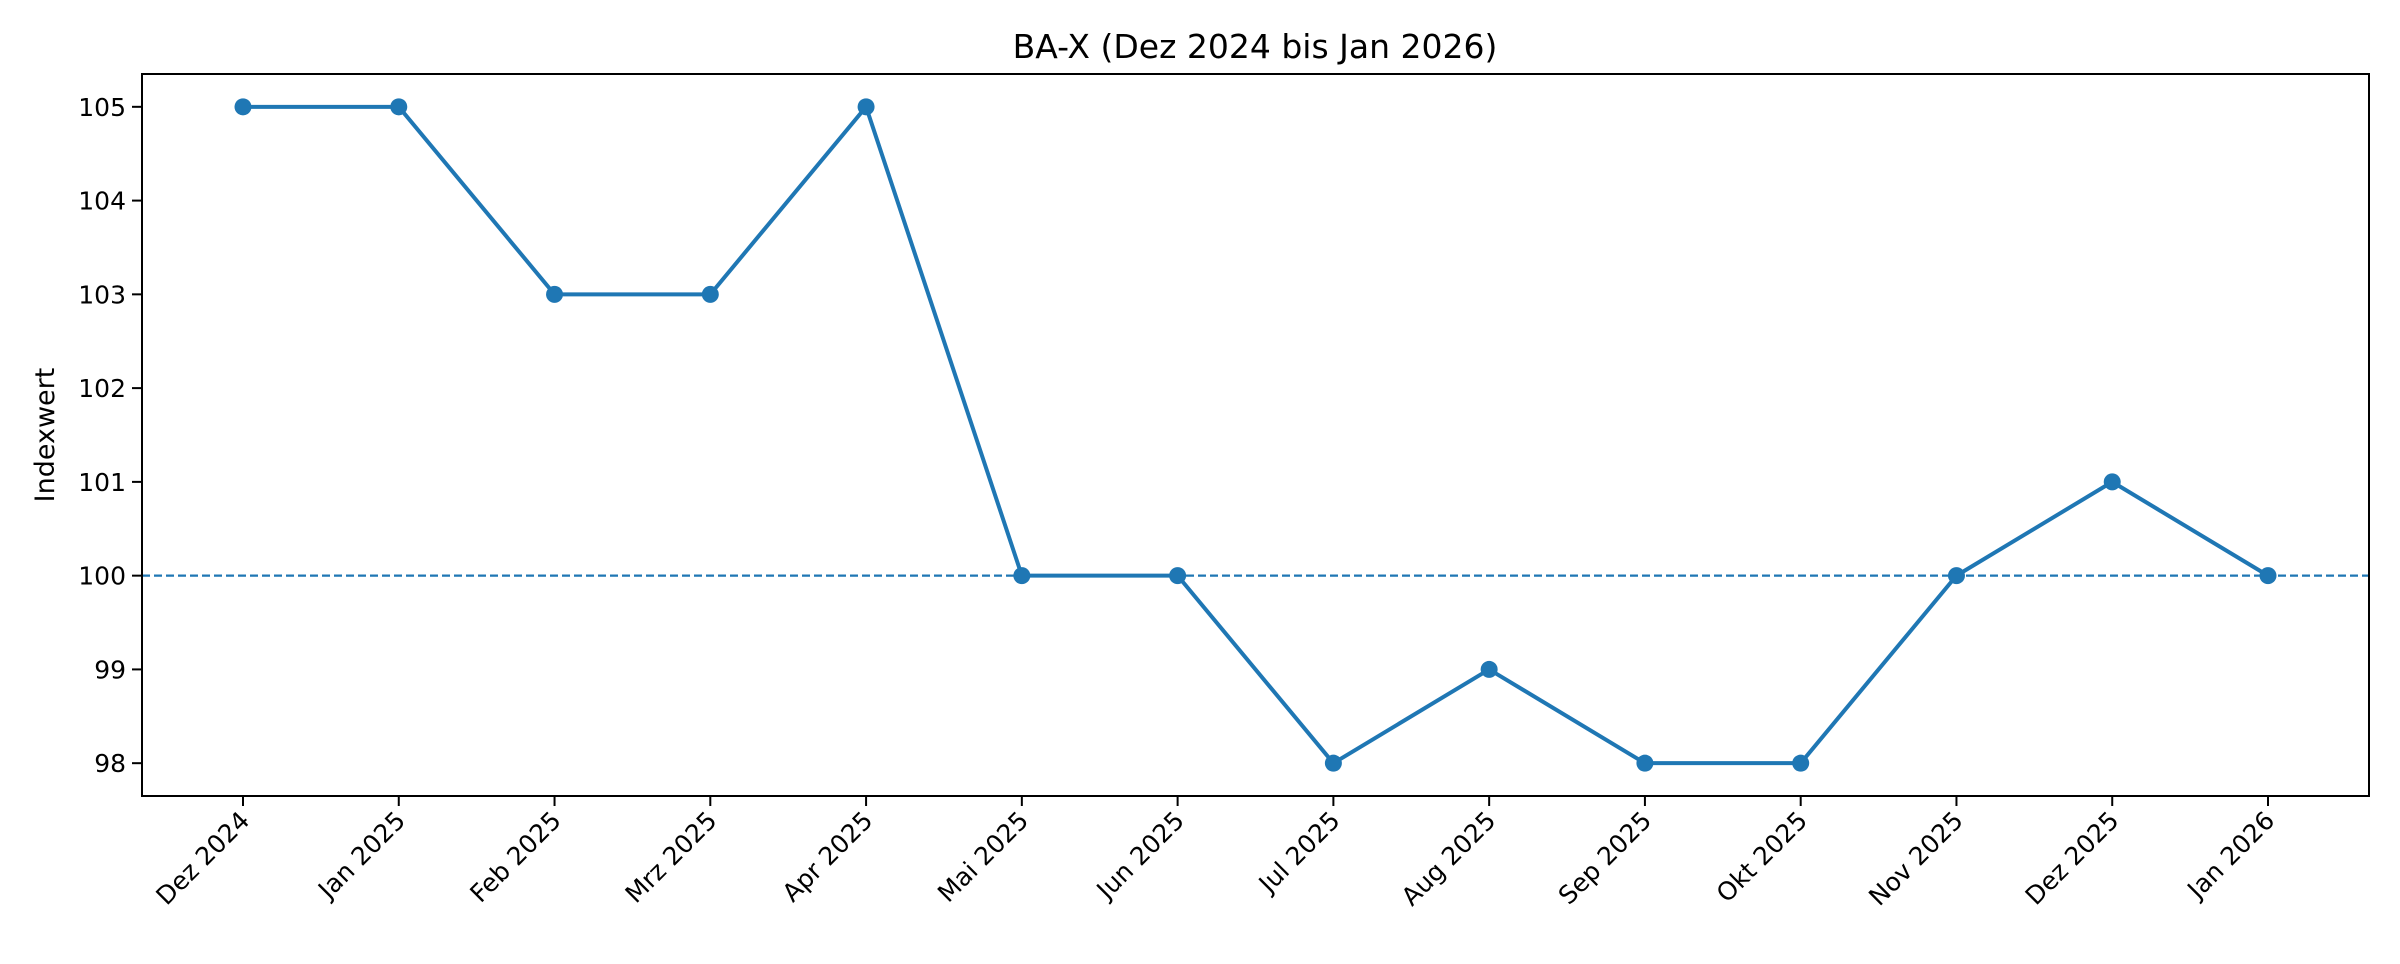 The width and height of the screenshot is (2400, 964). Describe the element at coordinates (202, 858) in the screenshot. I see `x-tick-label: Dez 2024` at that location.